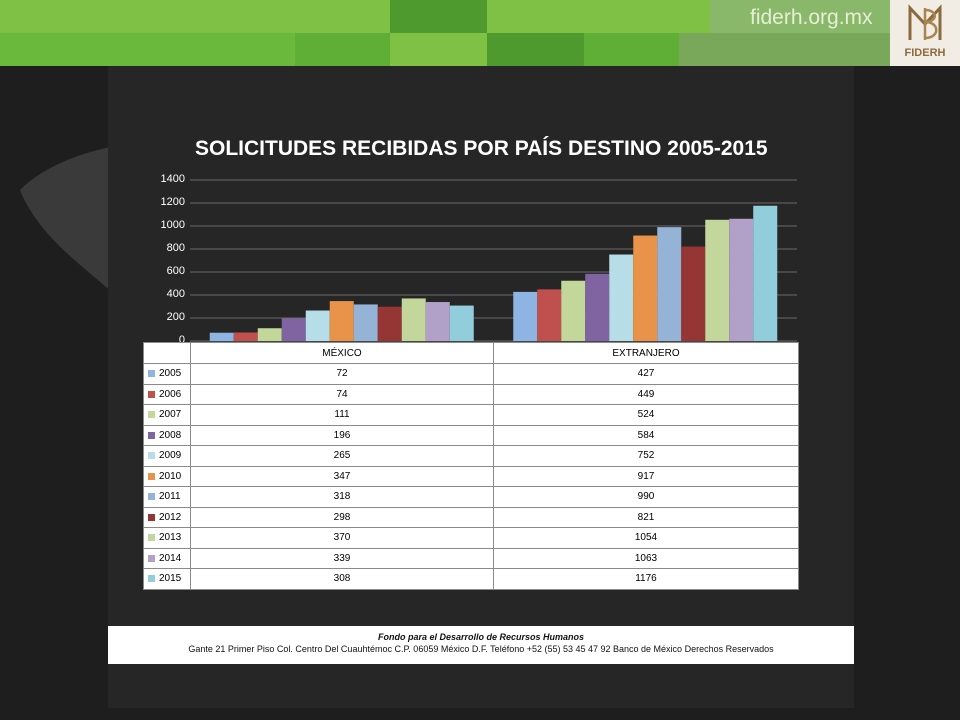  I want to click on value-cell: 298, so click(342, 517).